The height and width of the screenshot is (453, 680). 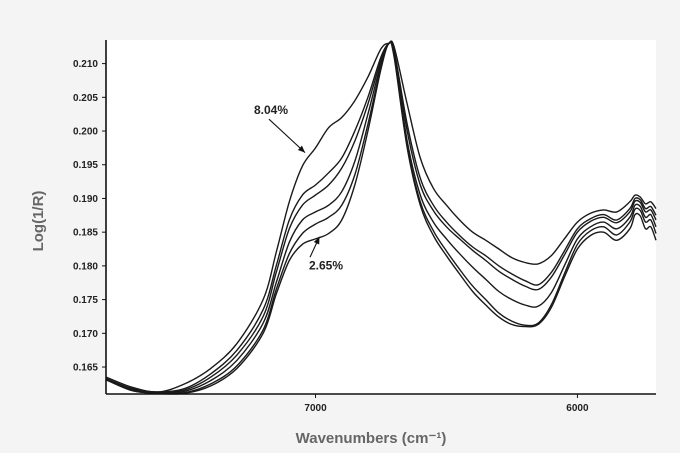 I want to click on y-tick-label: 0.175, so click(x=85, y=300).